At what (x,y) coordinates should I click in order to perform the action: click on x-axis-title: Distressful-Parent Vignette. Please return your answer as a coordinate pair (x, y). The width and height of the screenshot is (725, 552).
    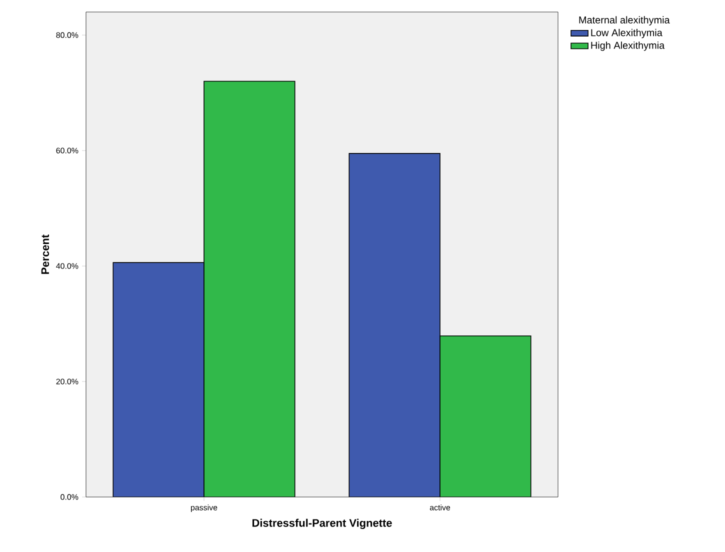
    Looking at the image, I should click on (322, 524).